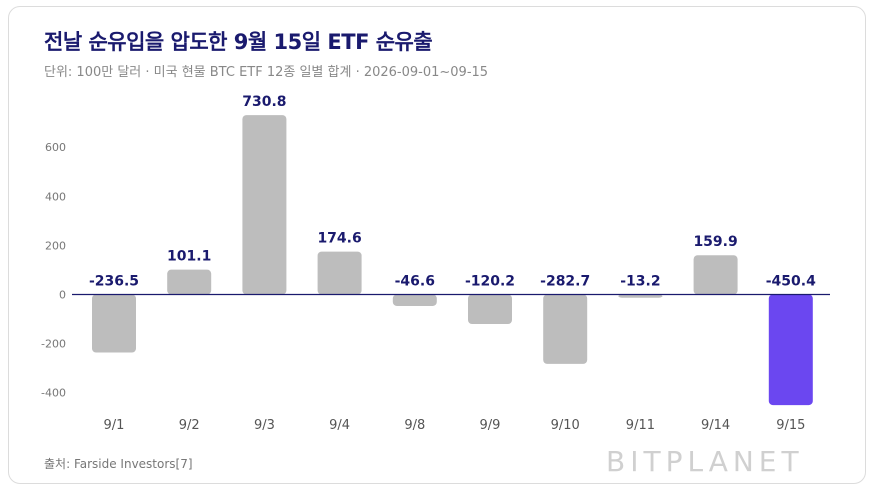  Describe the element at coordinates (189, 425) in the screenshot. I see `x-tick-label: 9/2` at that location.